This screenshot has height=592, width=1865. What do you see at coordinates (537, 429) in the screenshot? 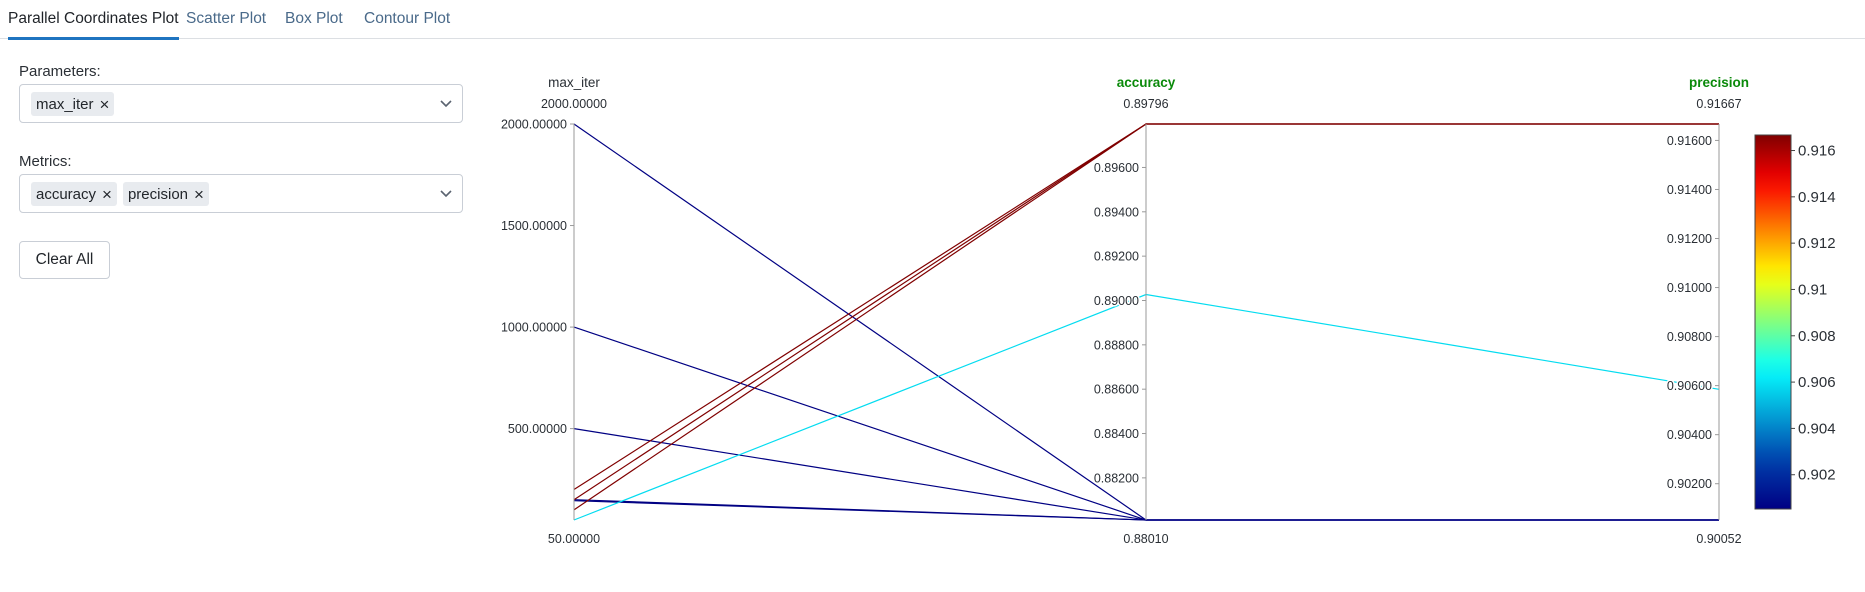
I see `axis-tick-label: 500.00000` at bounding box center [537, 429].